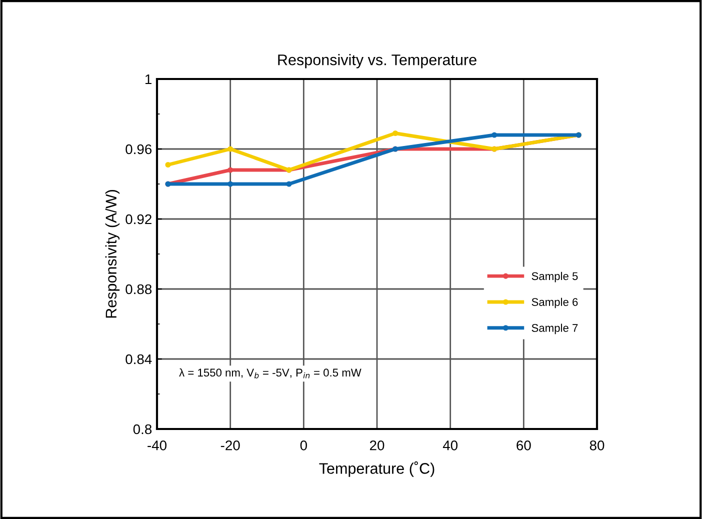  I want to click on y-axis-title: Responsivity (A/W), so click(112, 254).